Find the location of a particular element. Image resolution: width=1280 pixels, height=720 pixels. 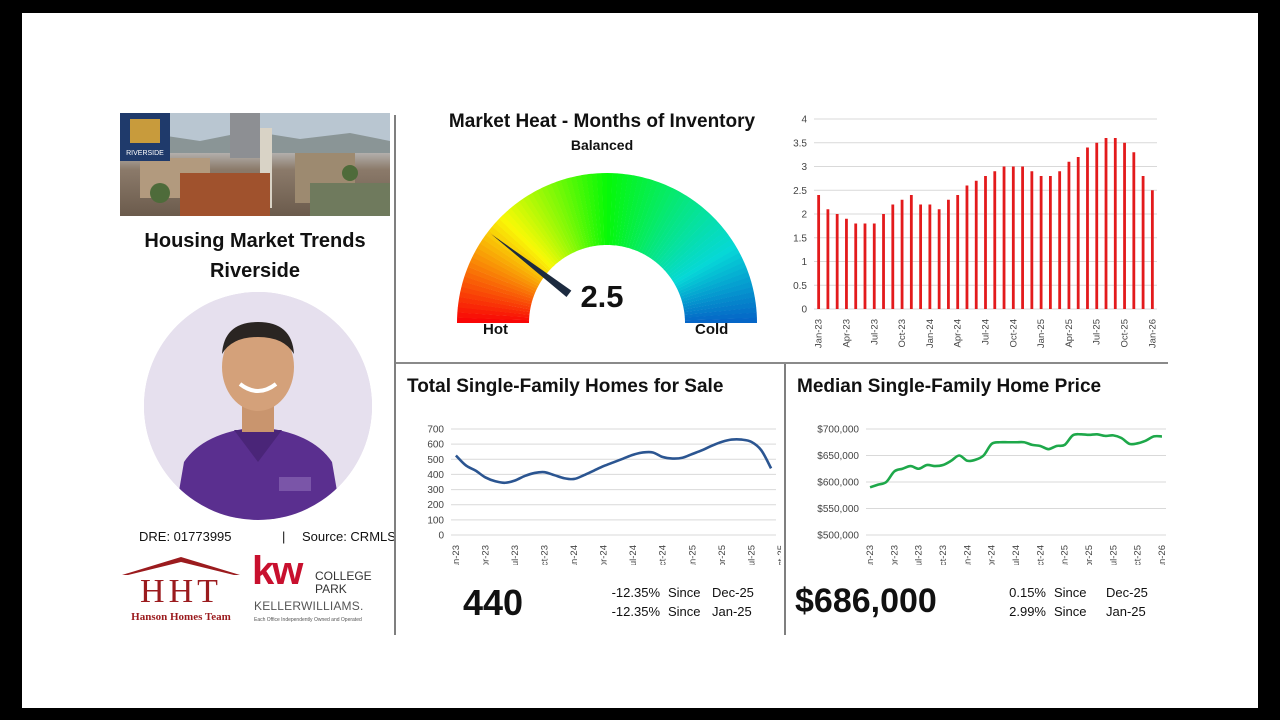

gauge-chart is located at coordinates (607, 248).